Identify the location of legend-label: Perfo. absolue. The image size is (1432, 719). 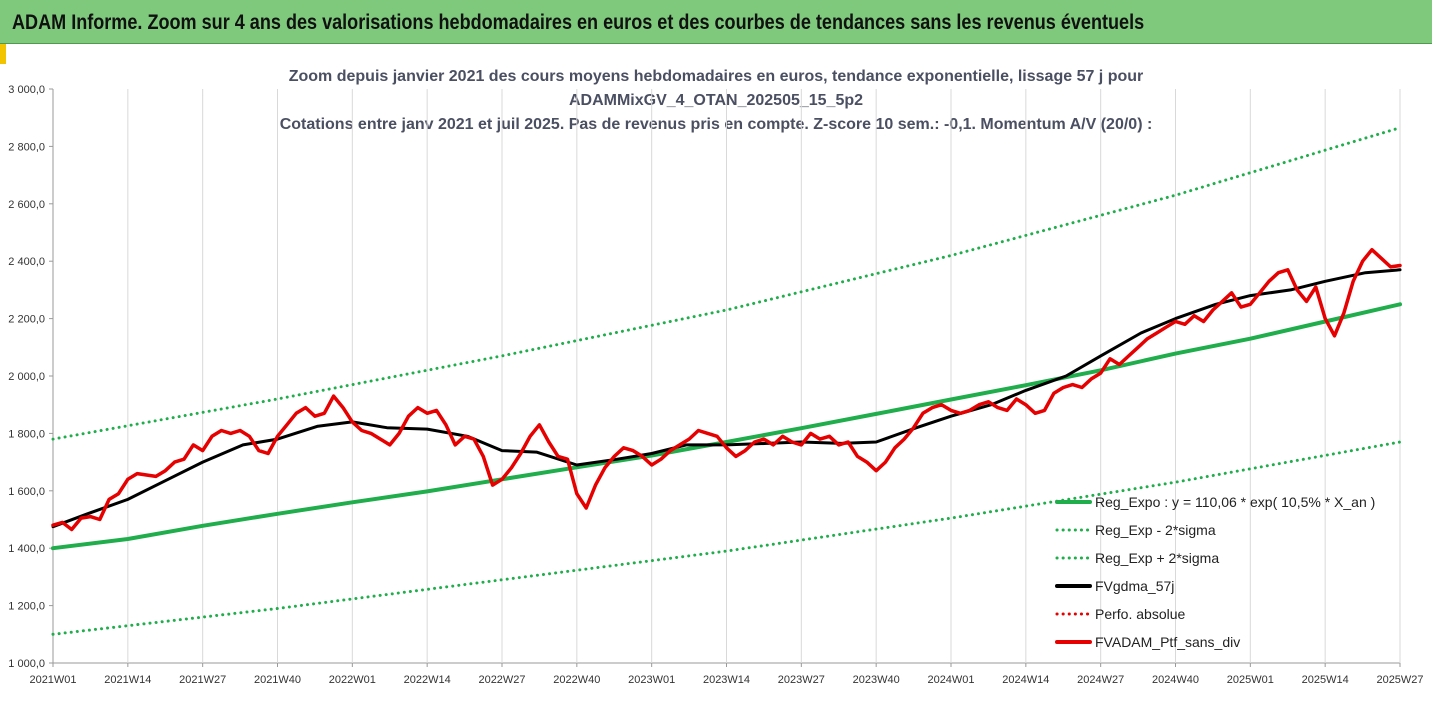
(1140, 614).